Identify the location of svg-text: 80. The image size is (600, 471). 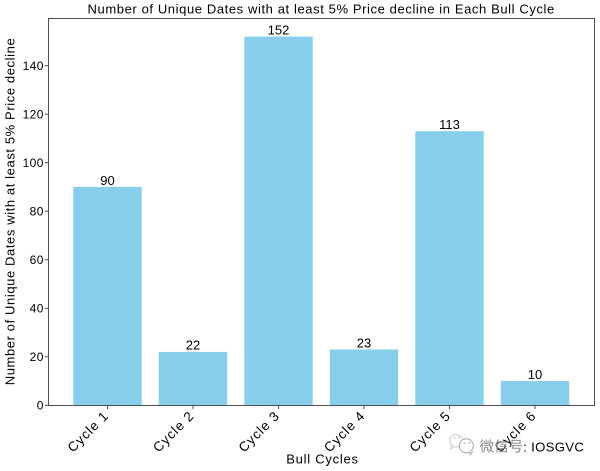
(37, 211).